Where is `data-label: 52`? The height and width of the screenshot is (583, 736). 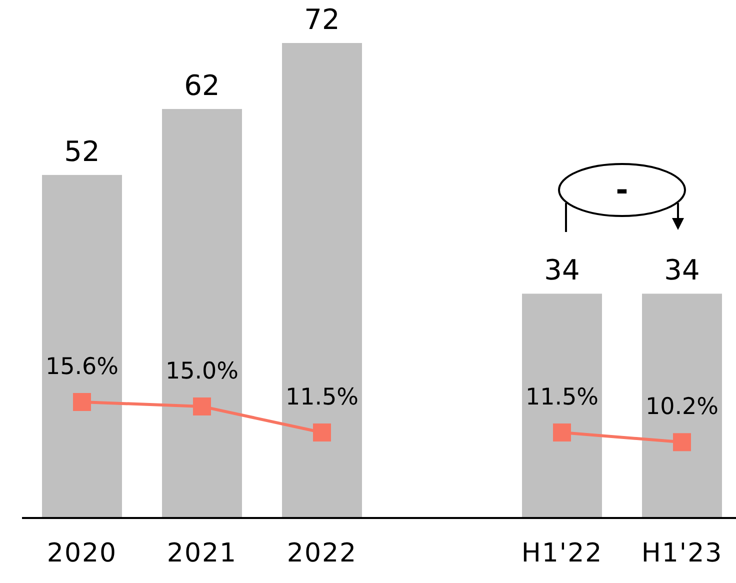 data-label: 52 is located at coordinates (82, 151).